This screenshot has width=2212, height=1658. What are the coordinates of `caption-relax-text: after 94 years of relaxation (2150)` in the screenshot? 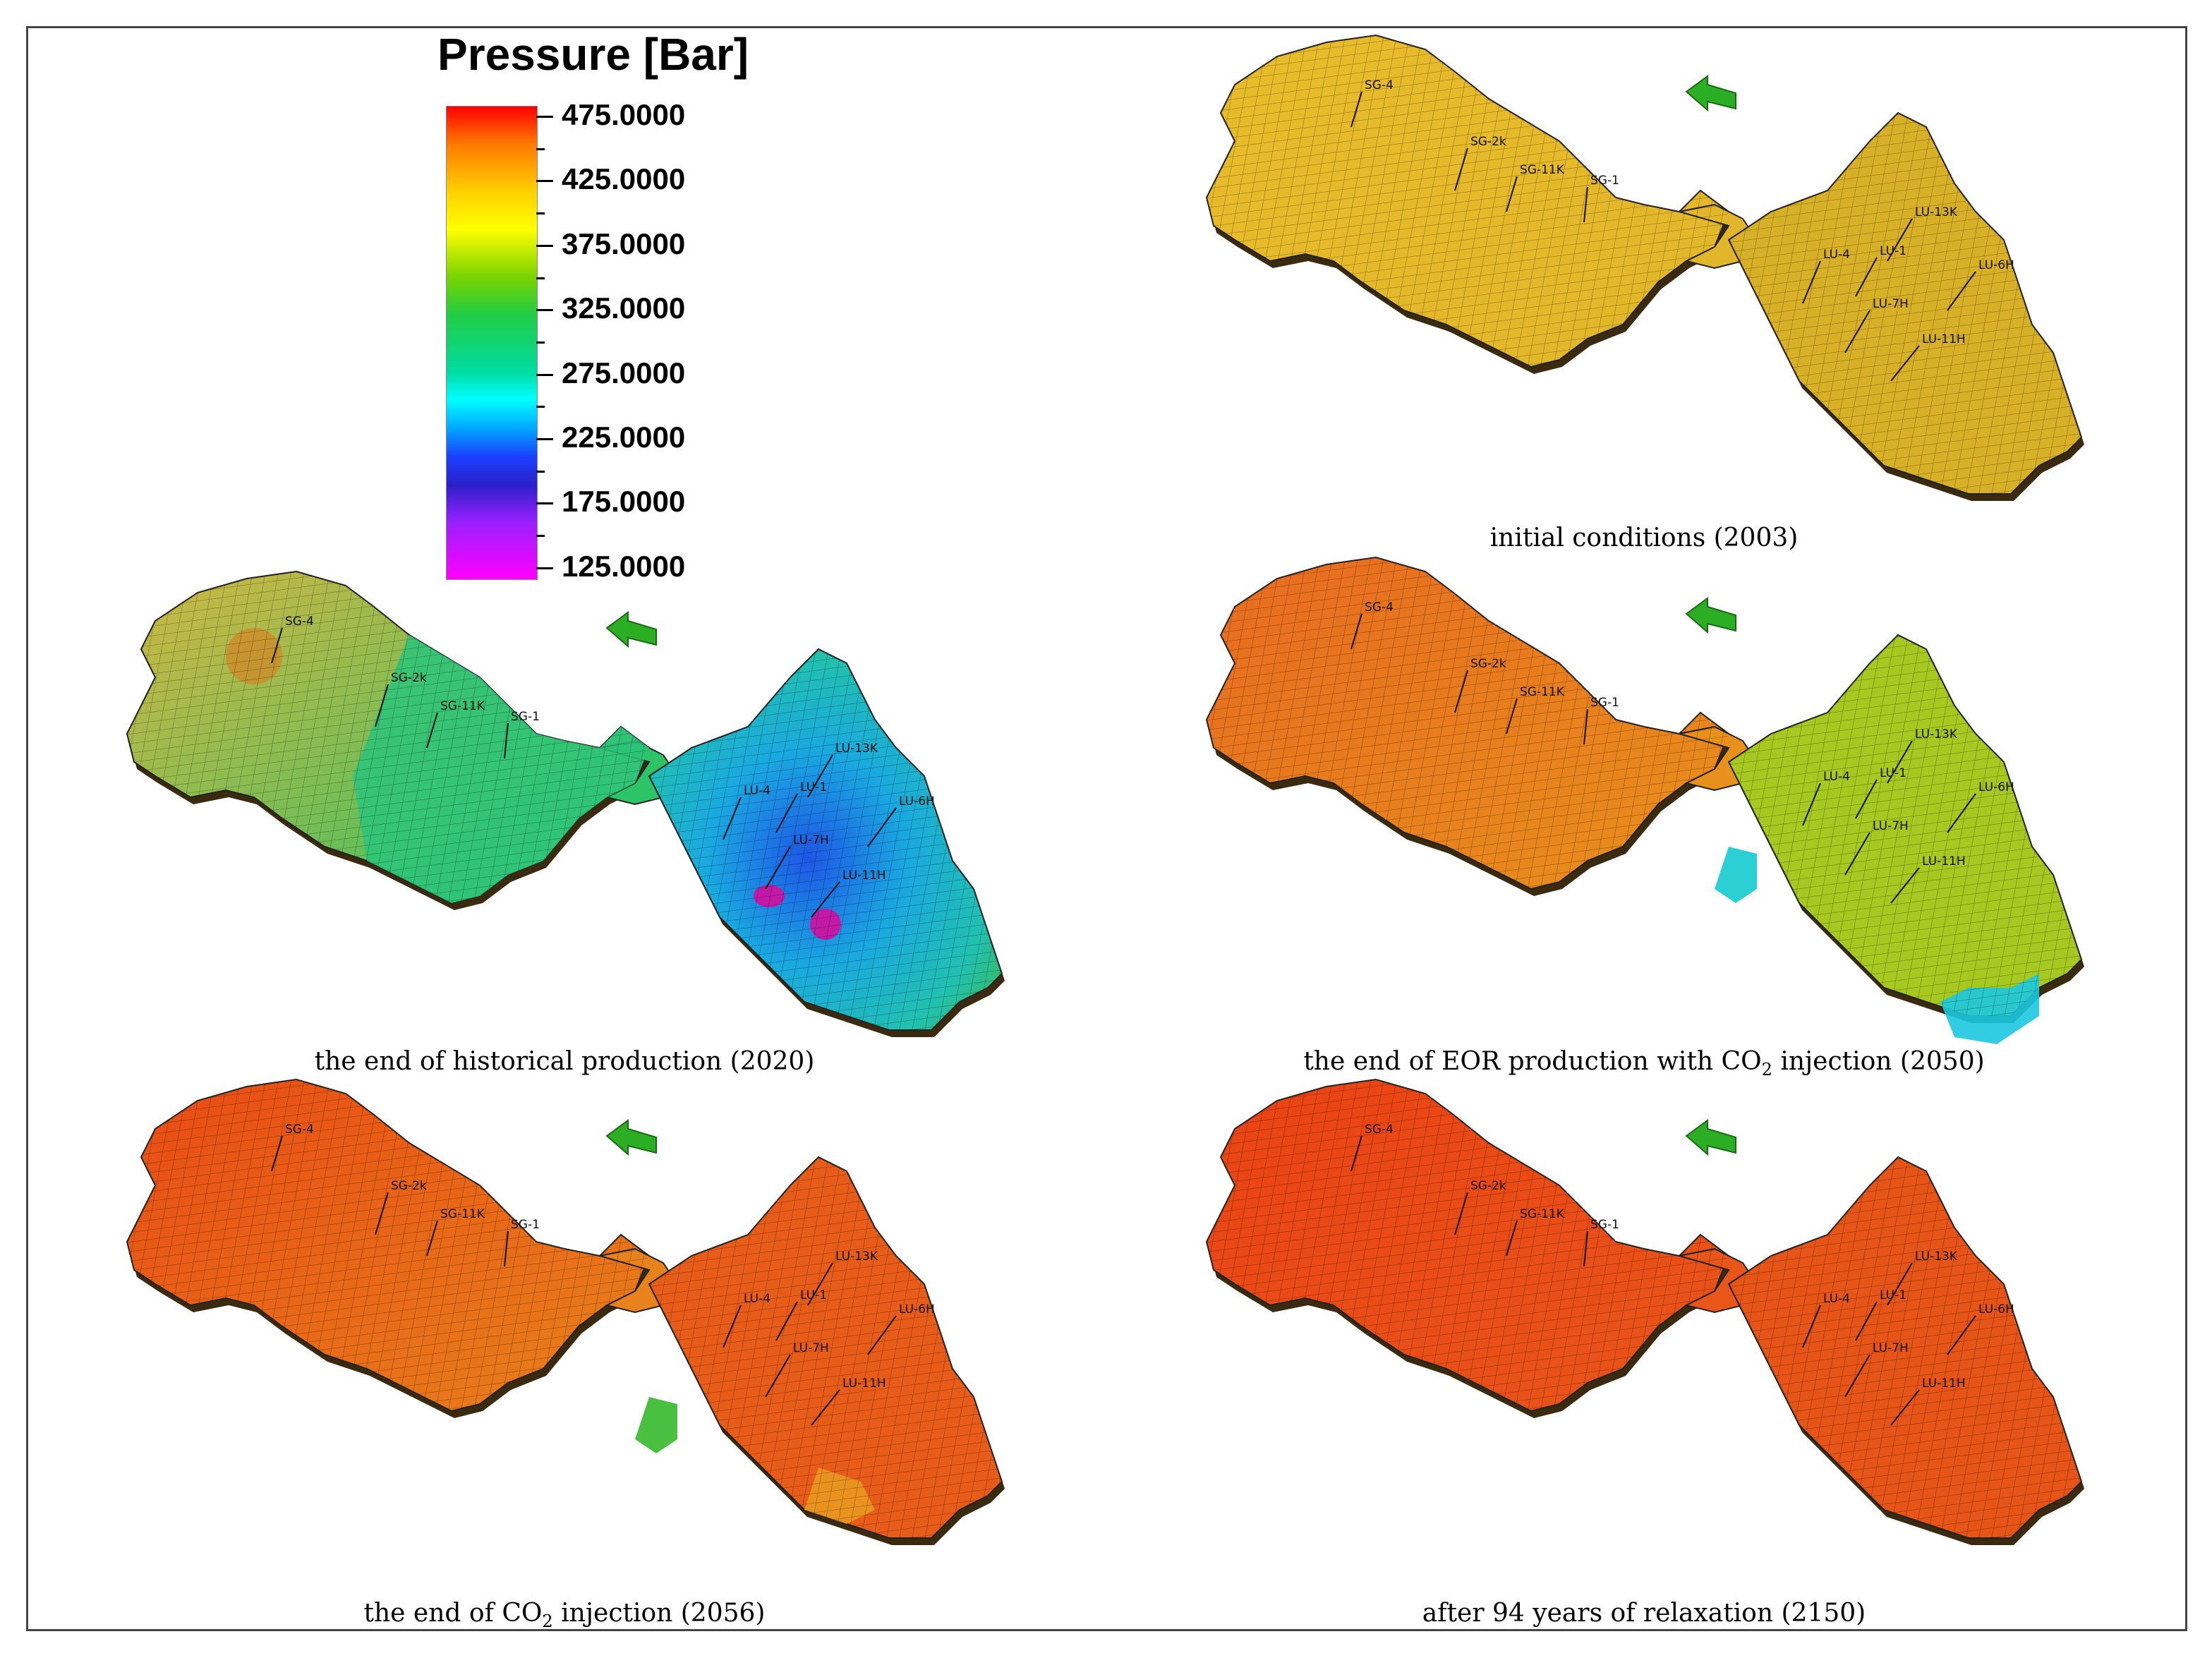 It's located at (1644, 1613).